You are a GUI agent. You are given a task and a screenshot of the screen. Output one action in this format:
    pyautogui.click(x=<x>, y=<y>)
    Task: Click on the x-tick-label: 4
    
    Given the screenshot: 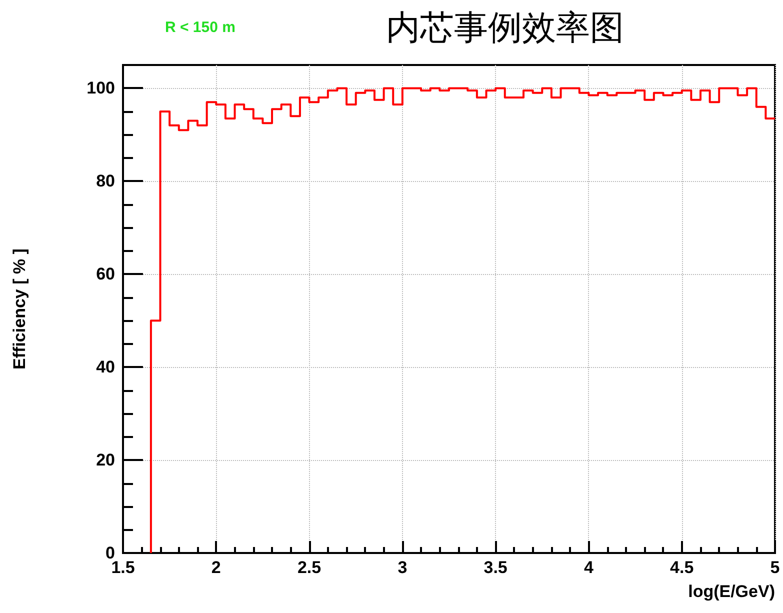 What is the action you would take?
    pyautogui.click(x=589, y=567)
    